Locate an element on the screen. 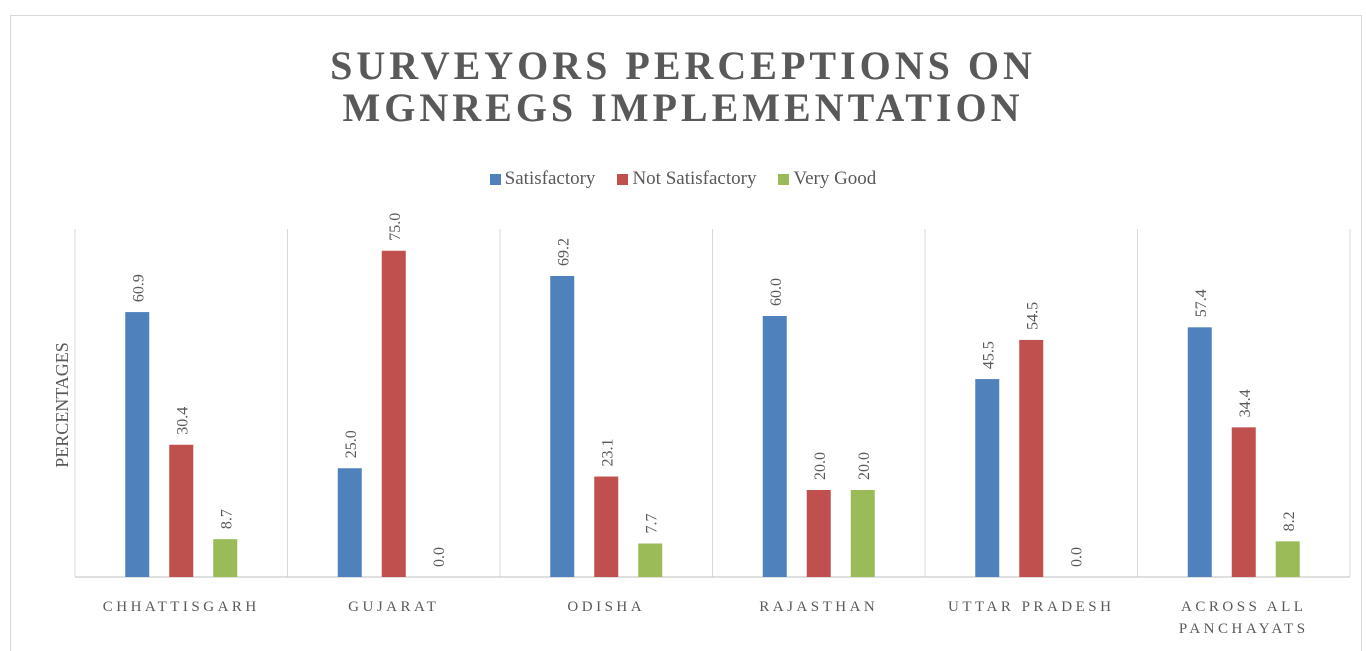 Image resolution: width=1366 pixels, height=651 pixels. legend-item: Not Satisfactory is located at coordinates (686, 179).